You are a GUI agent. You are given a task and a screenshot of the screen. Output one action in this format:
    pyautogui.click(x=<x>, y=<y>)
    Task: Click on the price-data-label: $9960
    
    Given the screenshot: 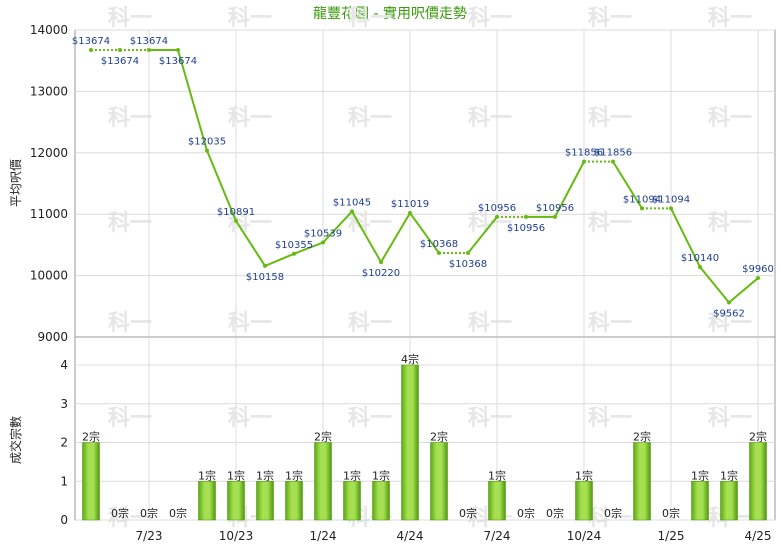 What is the action you would take?
    pyautogui.click(x=758, y=269)
    